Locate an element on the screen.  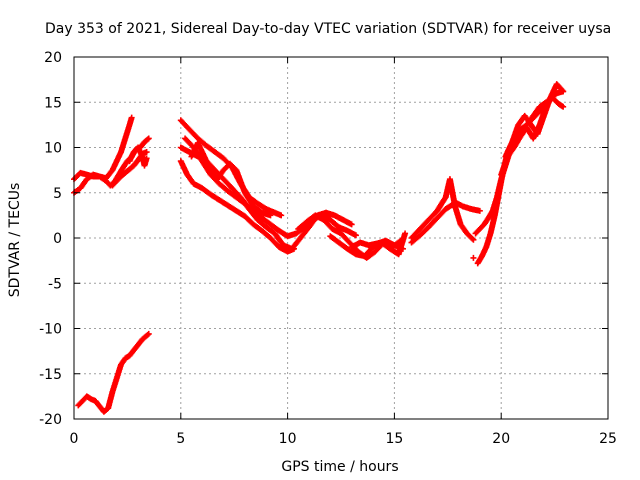
series-arc-s is located at coordinates (527, 135).